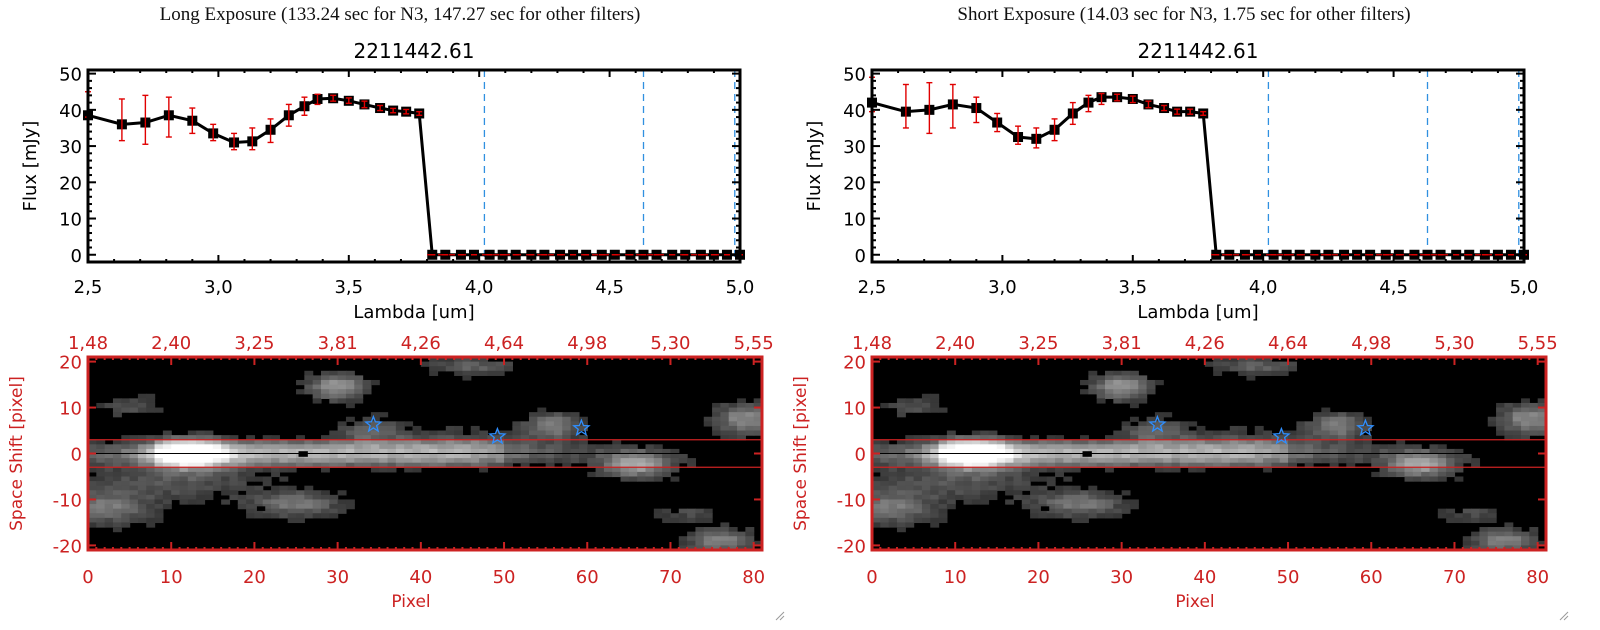 The width and height of the screenshot is (1600, 630). I want to click on top-tick-label: 4,26, so click(1205, 343).